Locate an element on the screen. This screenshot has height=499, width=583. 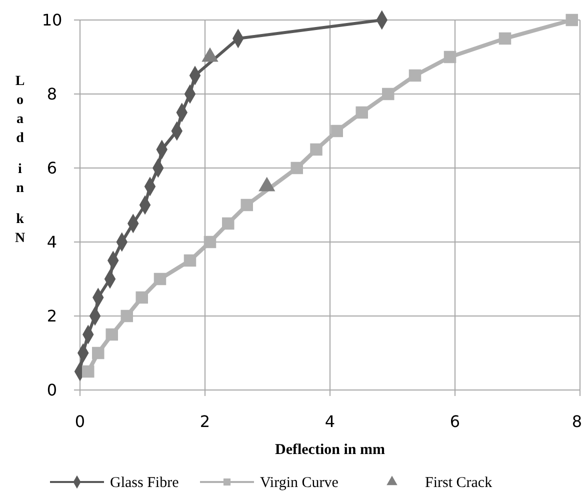
x-tick-label: 4 is located at coordinates (330, 421).